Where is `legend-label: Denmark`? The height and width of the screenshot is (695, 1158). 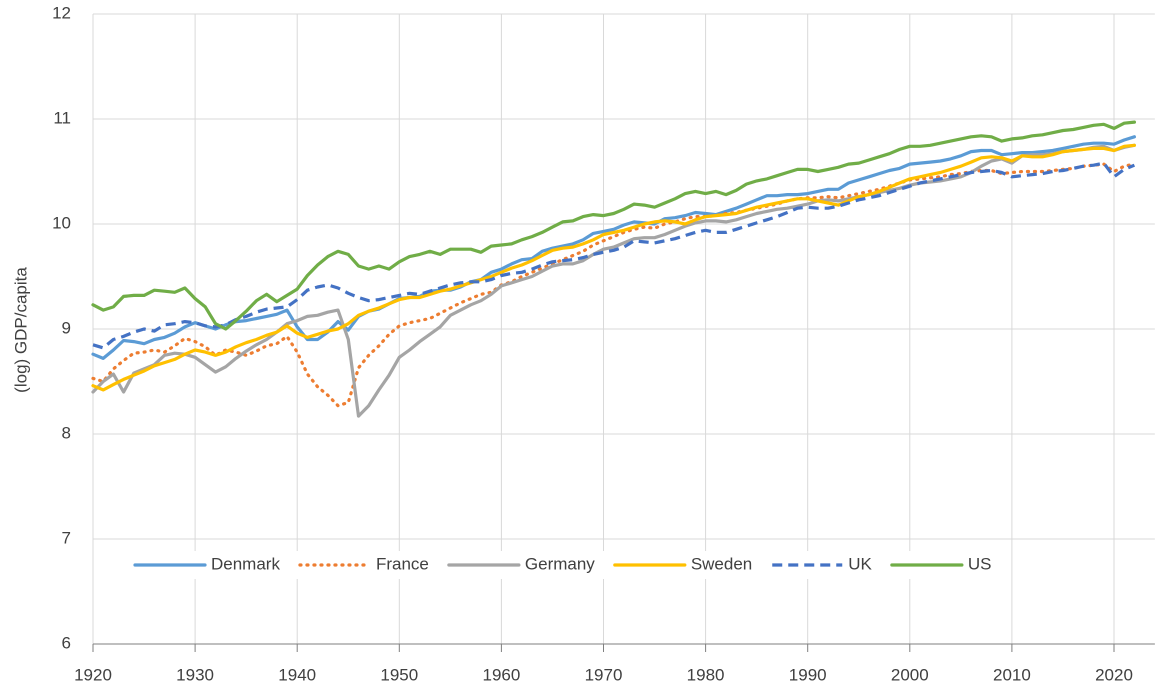 legend-label: Denmark is located at coordinates (245, 563).